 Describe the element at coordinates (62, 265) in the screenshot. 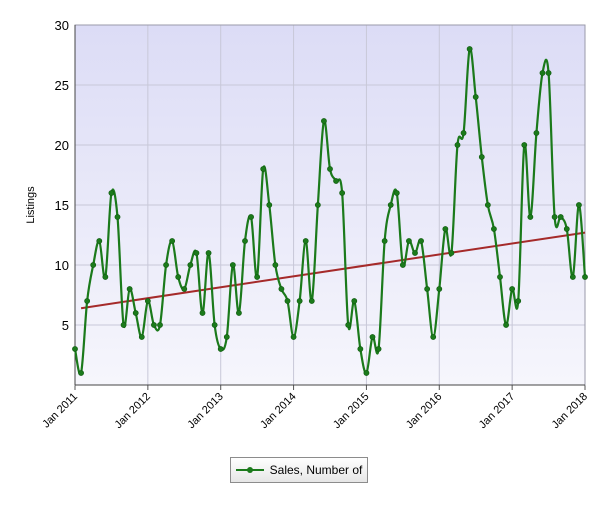

I see `y-tick-label: 10` at that location.